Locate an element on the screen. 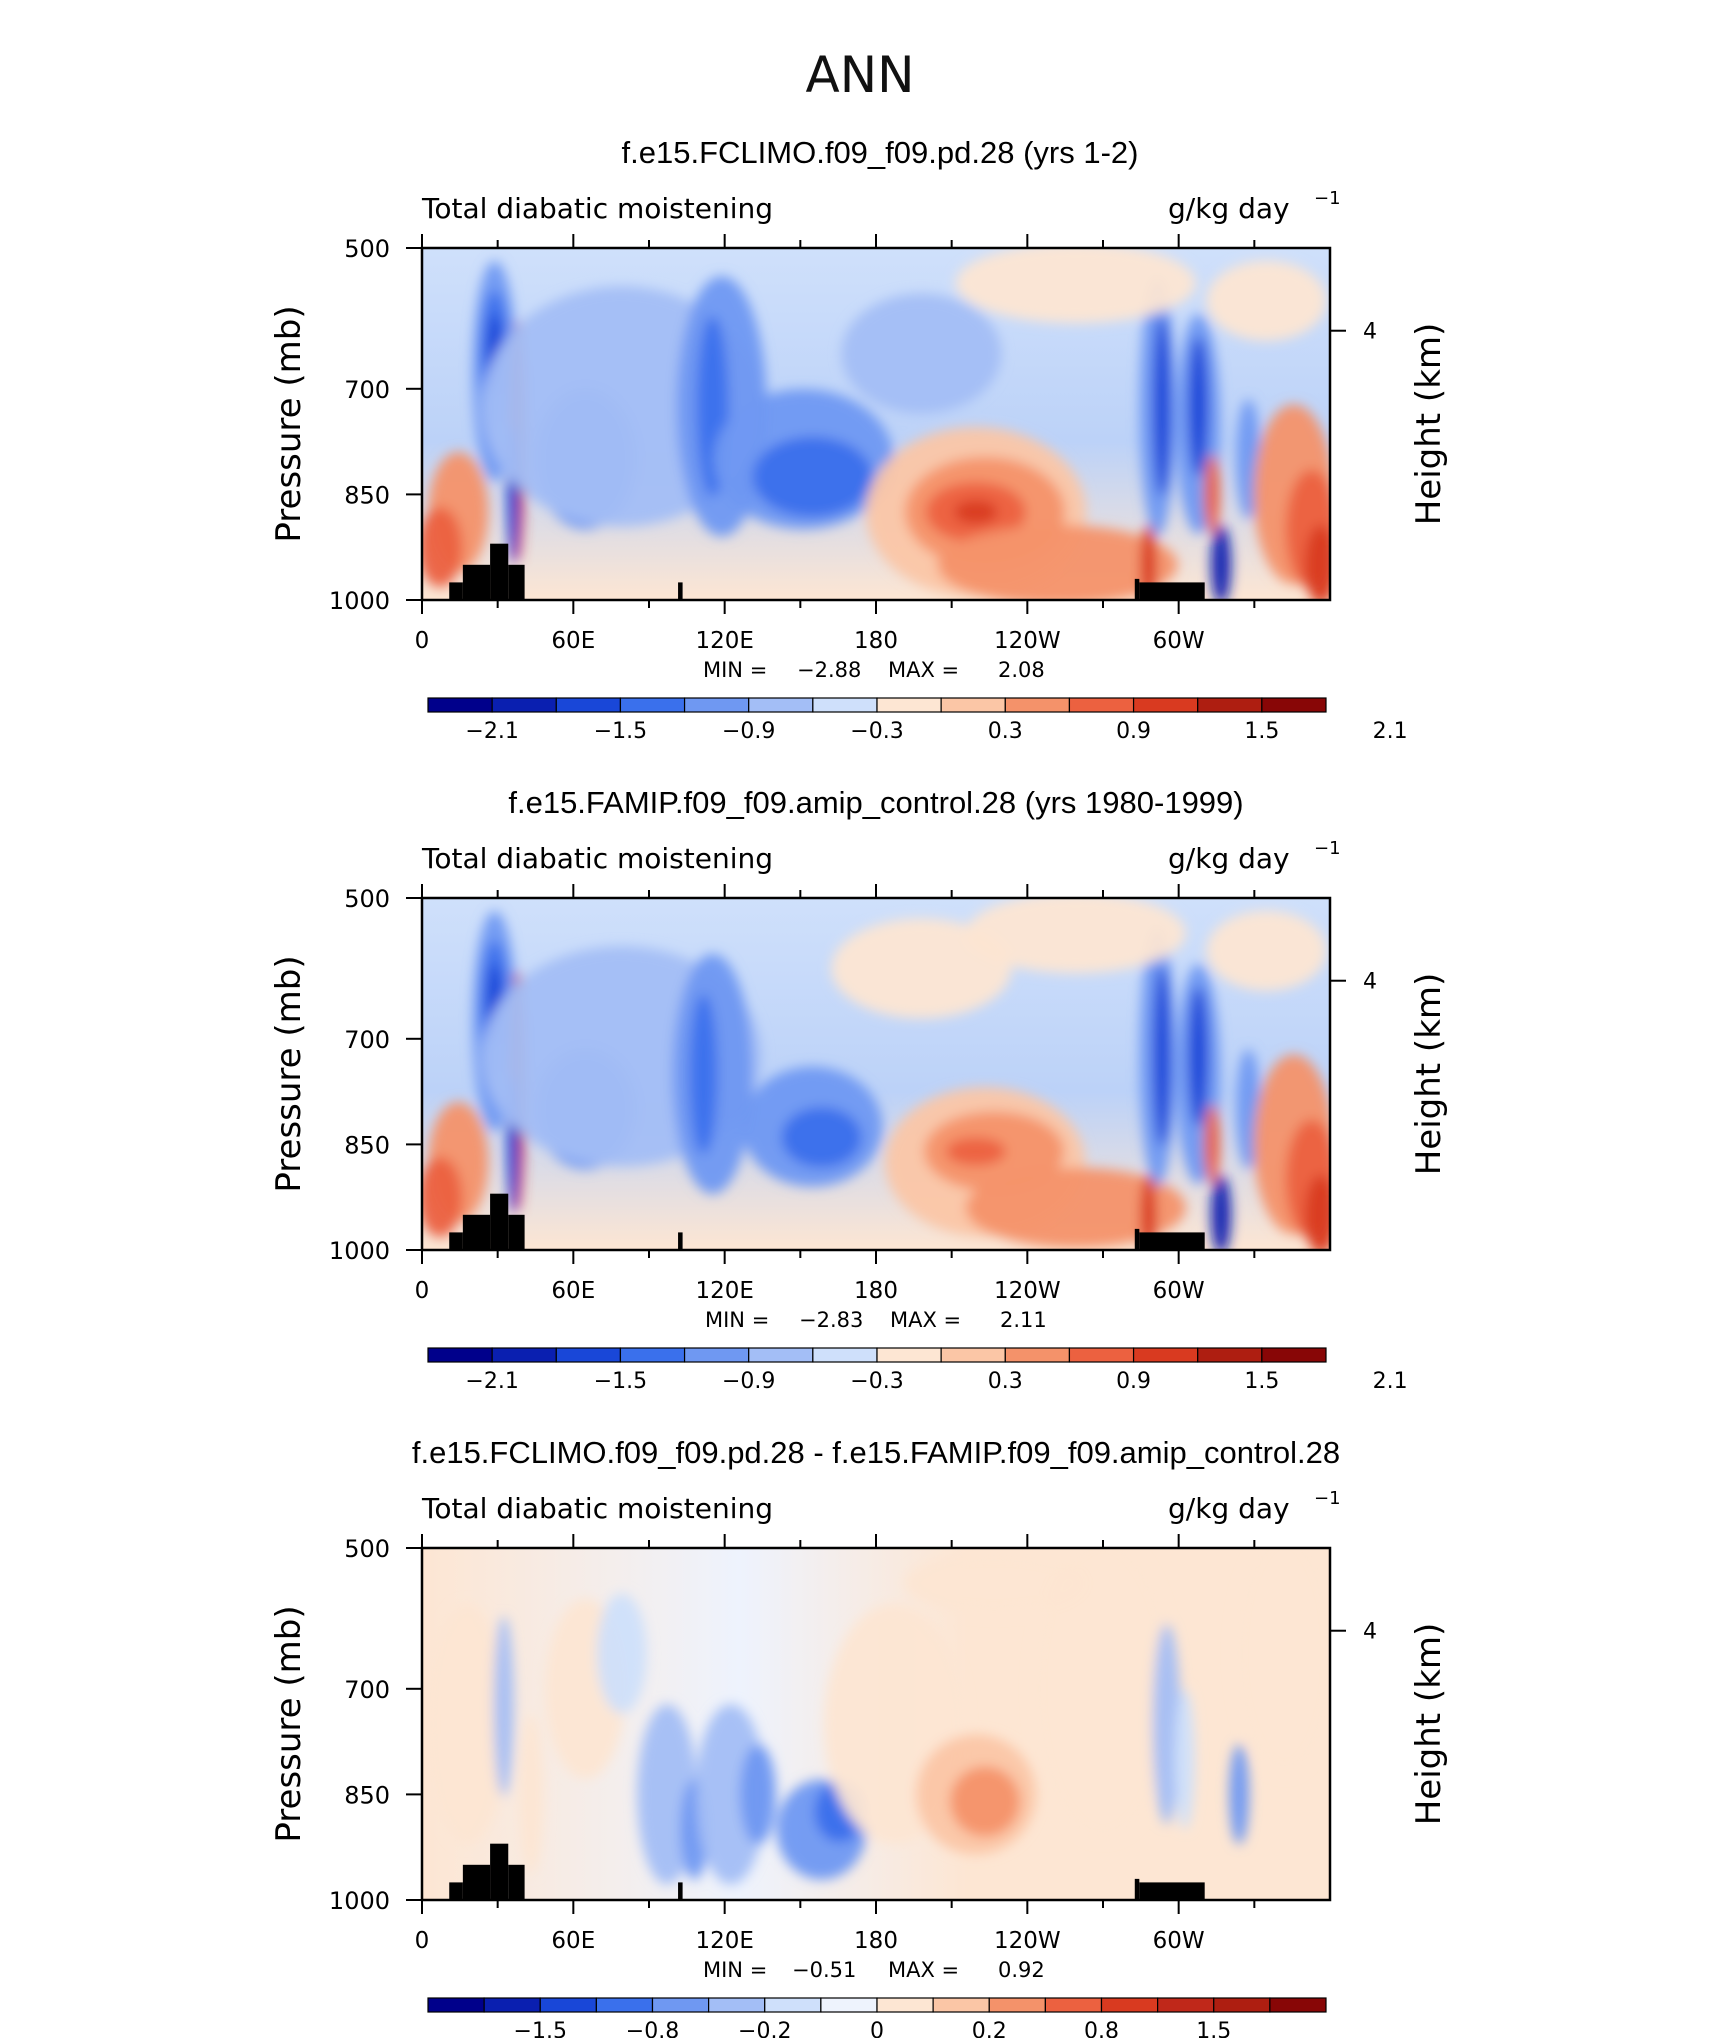  max-value: 0.92 is located at coordinates (1021, 1970).